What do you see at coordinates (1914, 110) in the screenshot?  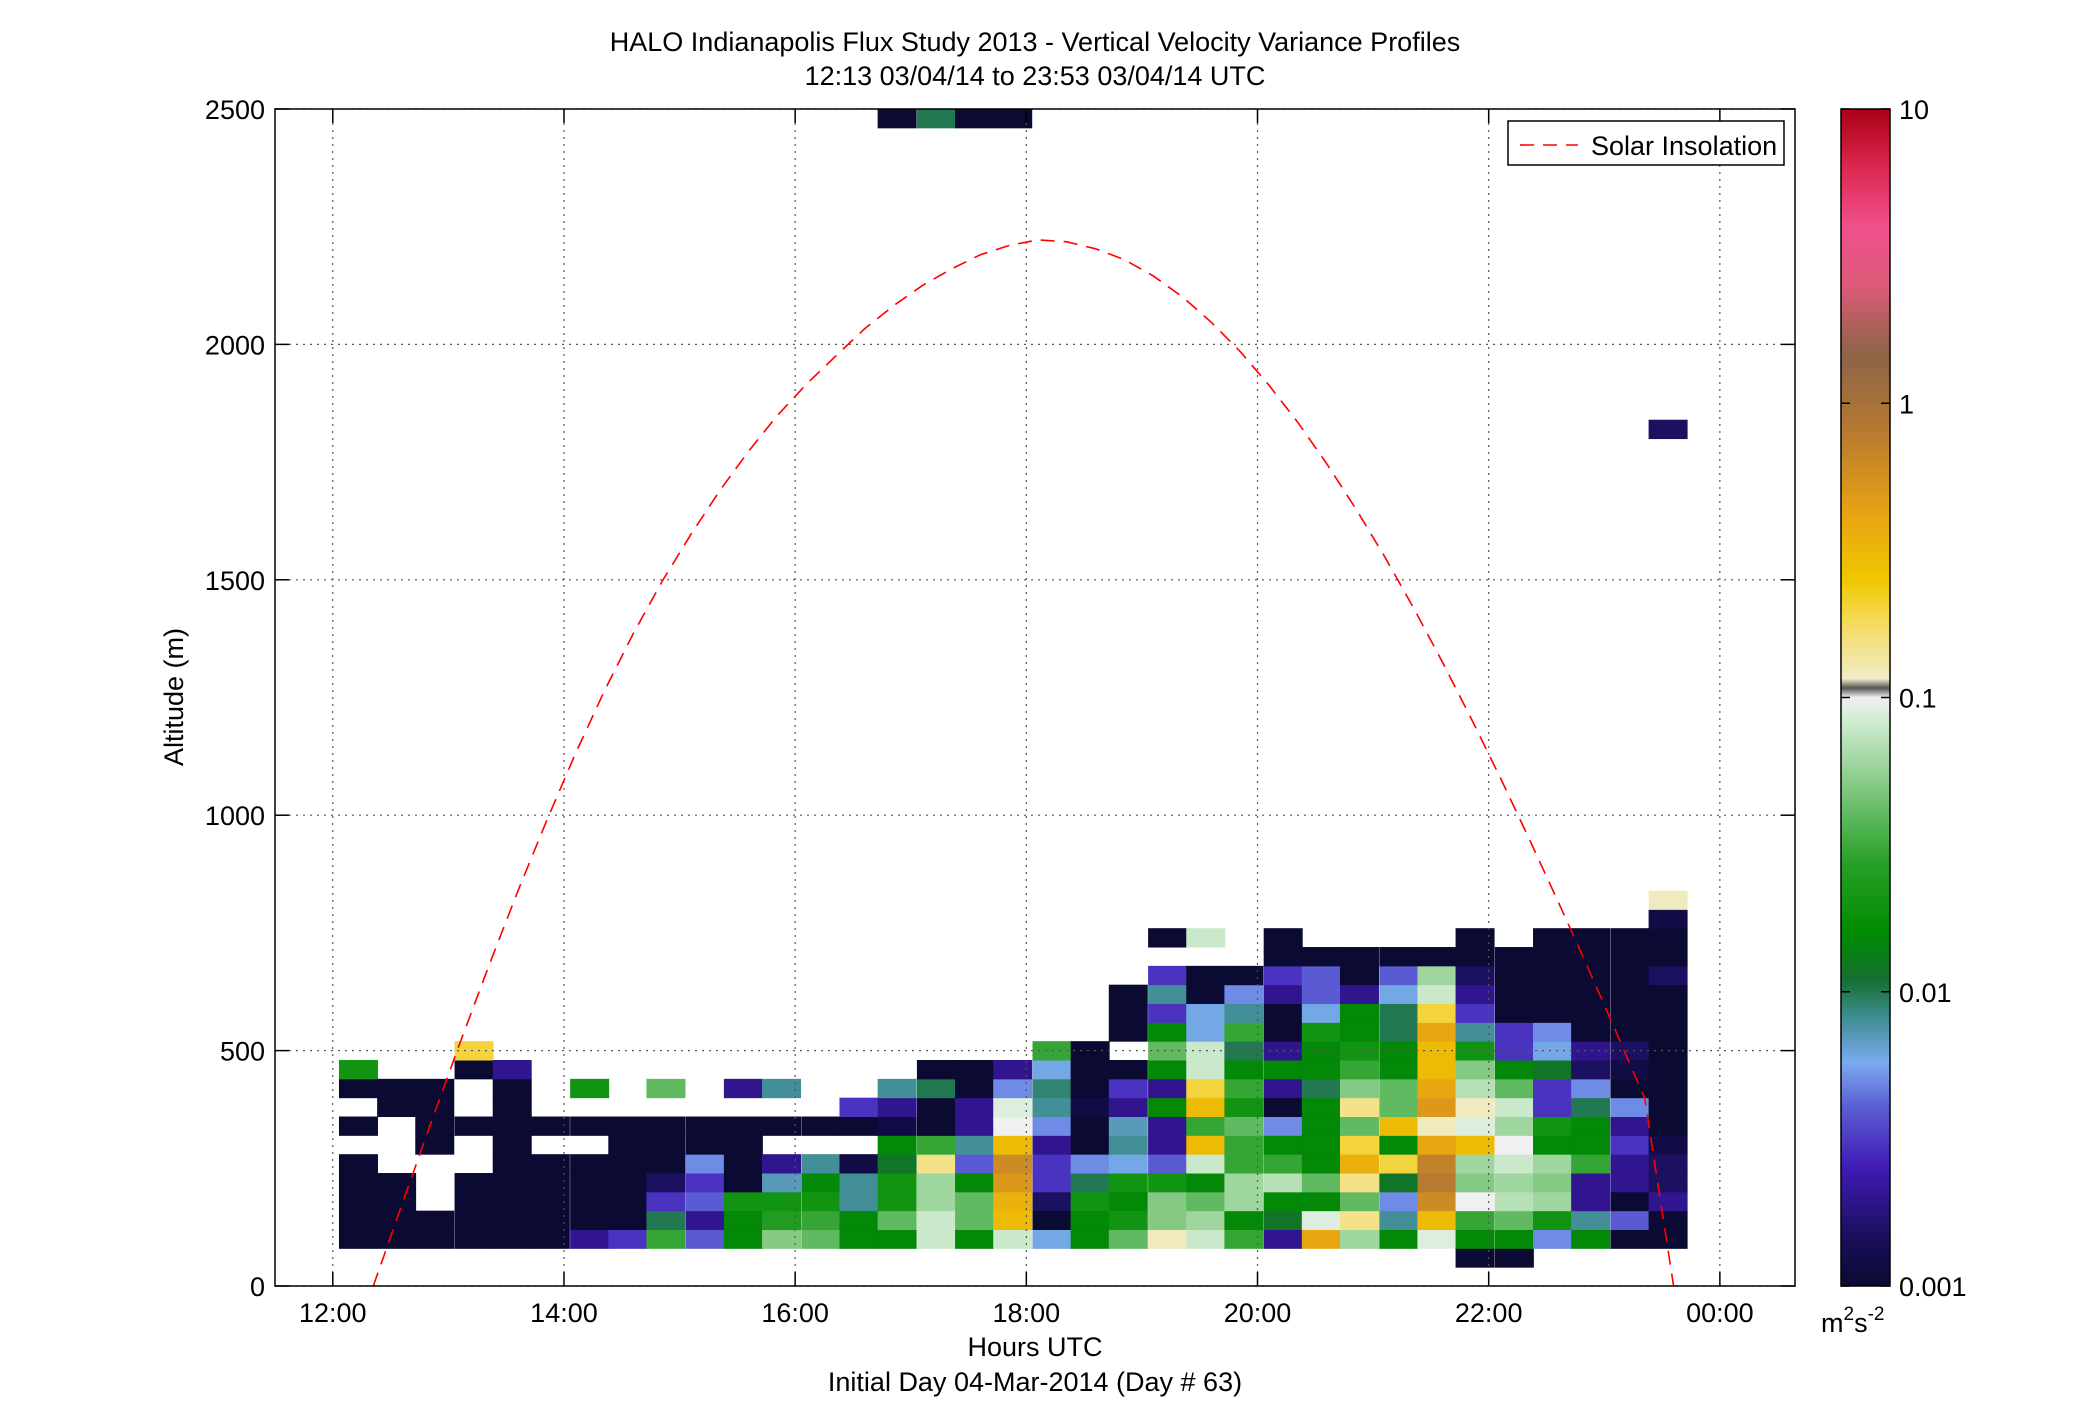 I see `colorbar-tick-label: 10` at bounding box center [1914, 110].